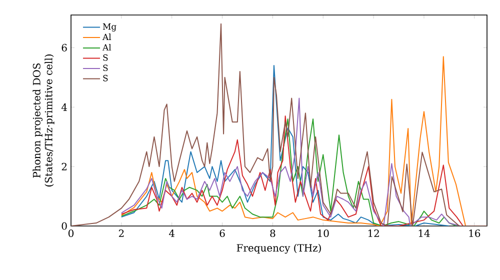 This screenshot has width=500, height=280. I want to click on x-tick-label: 8, so click(273, 234).